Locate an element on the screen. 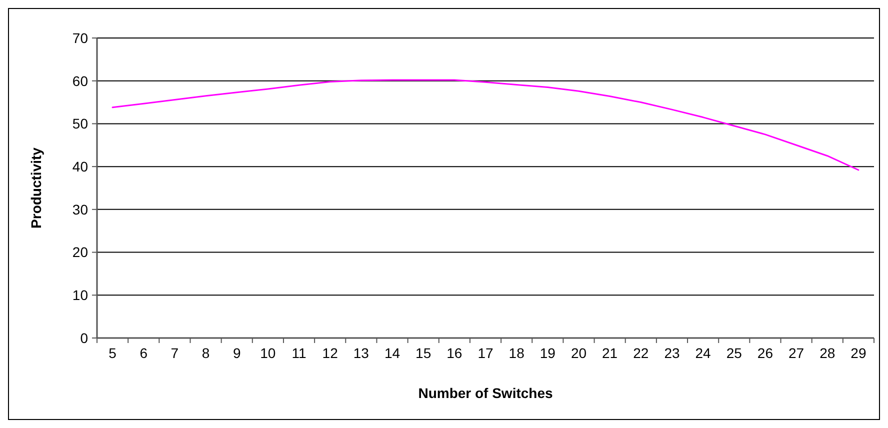  x-tick-label: 7 is located at coordinates (174, 353).